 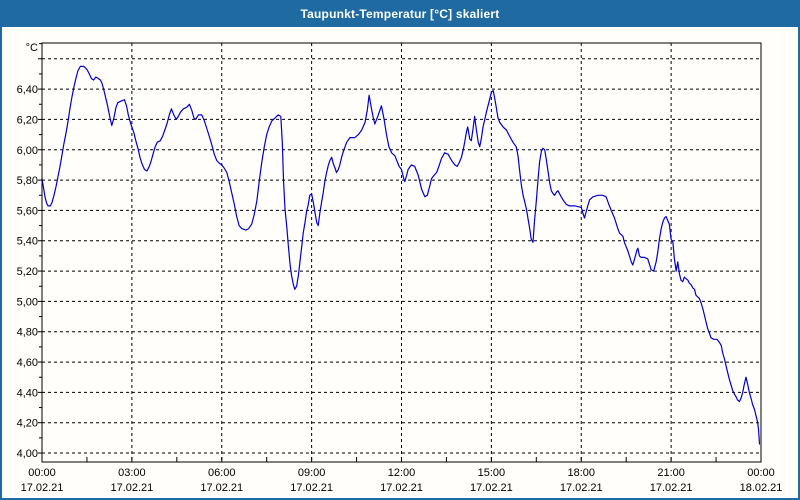 I want to click on page-title: Taupunkt-Temperatur [°C] skaliert, so click(x=400, y=14).